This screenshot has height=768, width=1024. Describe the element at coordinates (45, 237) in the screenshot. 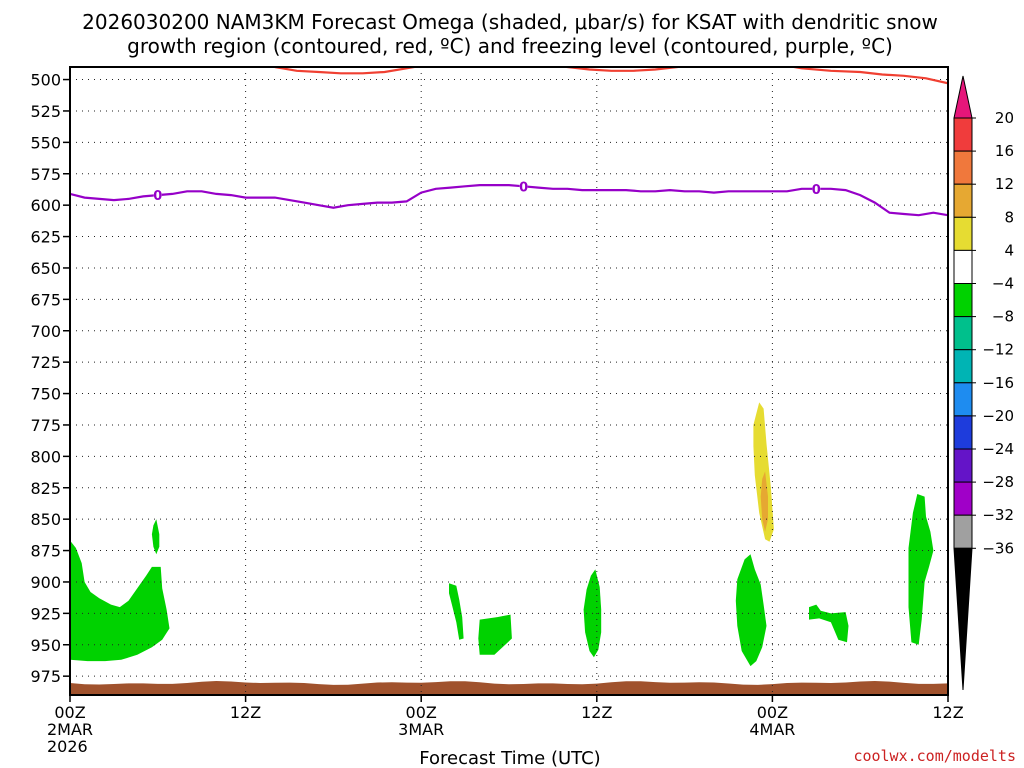

I see `y-tick-label: 625` at that location.